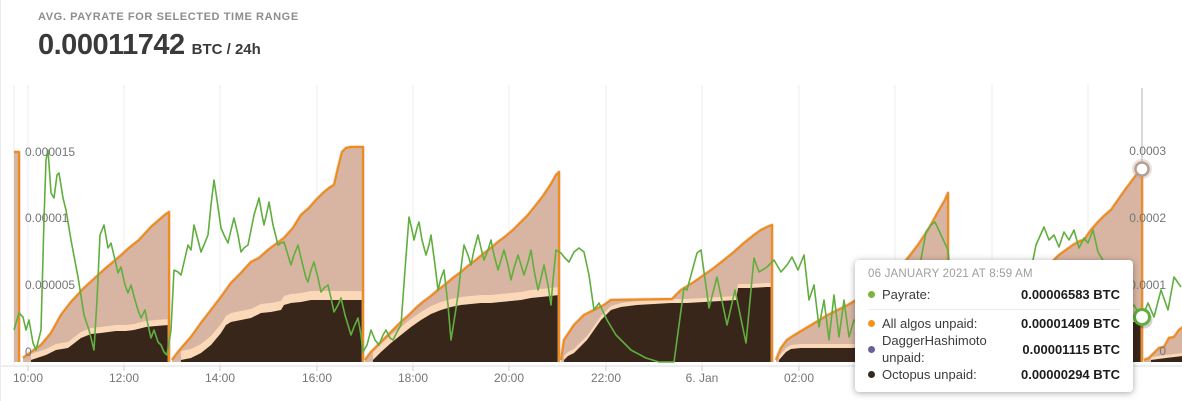  I want to click on all-algos-dot-icon, so click(871, 323).